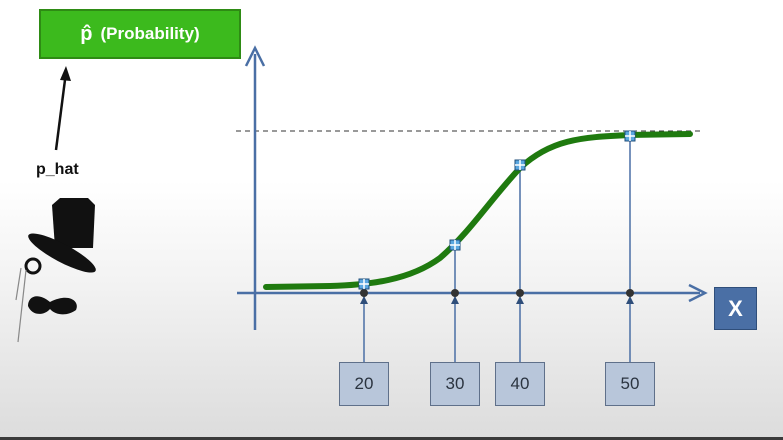  What do you see at coordinates (62, 235) in the screenshot?
I see `top-hat-icon` at bounding box center [62, 235].